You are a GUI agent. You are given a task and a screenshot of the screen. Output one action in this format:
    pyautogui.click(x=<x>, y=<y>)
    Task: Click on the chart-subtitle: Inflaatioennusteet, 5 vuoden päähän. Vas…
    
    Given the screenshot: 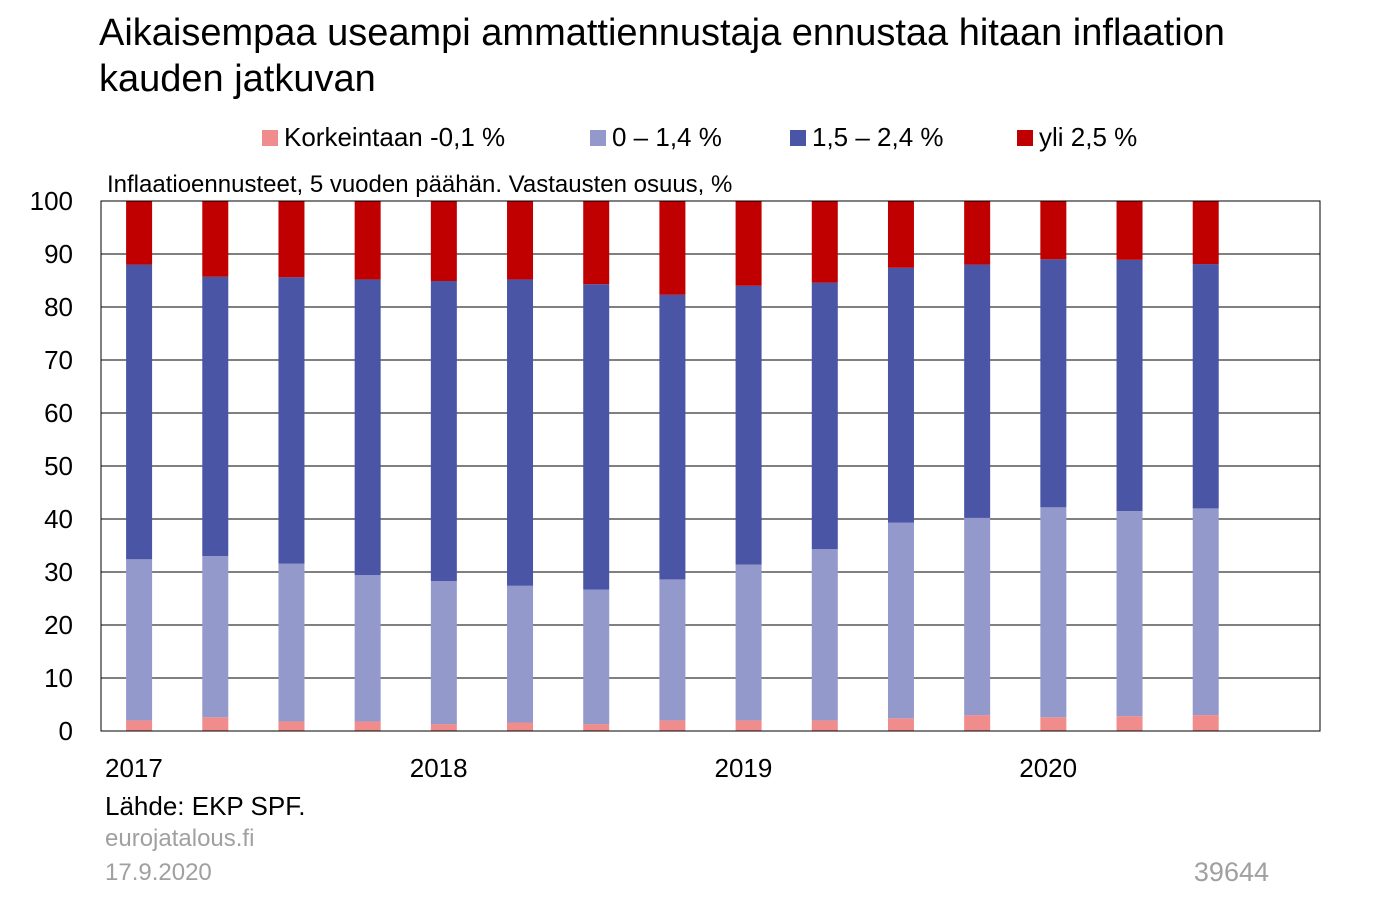 What is the action you would take?
    pyautogui.click(x=420, y=184)
    